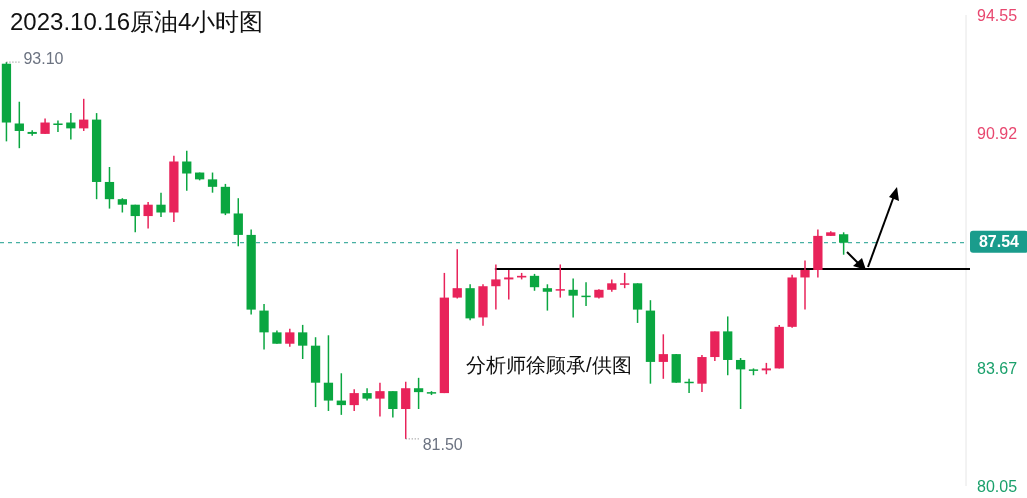  Describe the element at coordinates (997, 486) in the screenshot. I see `y-tick-label: 80.05` at that location.